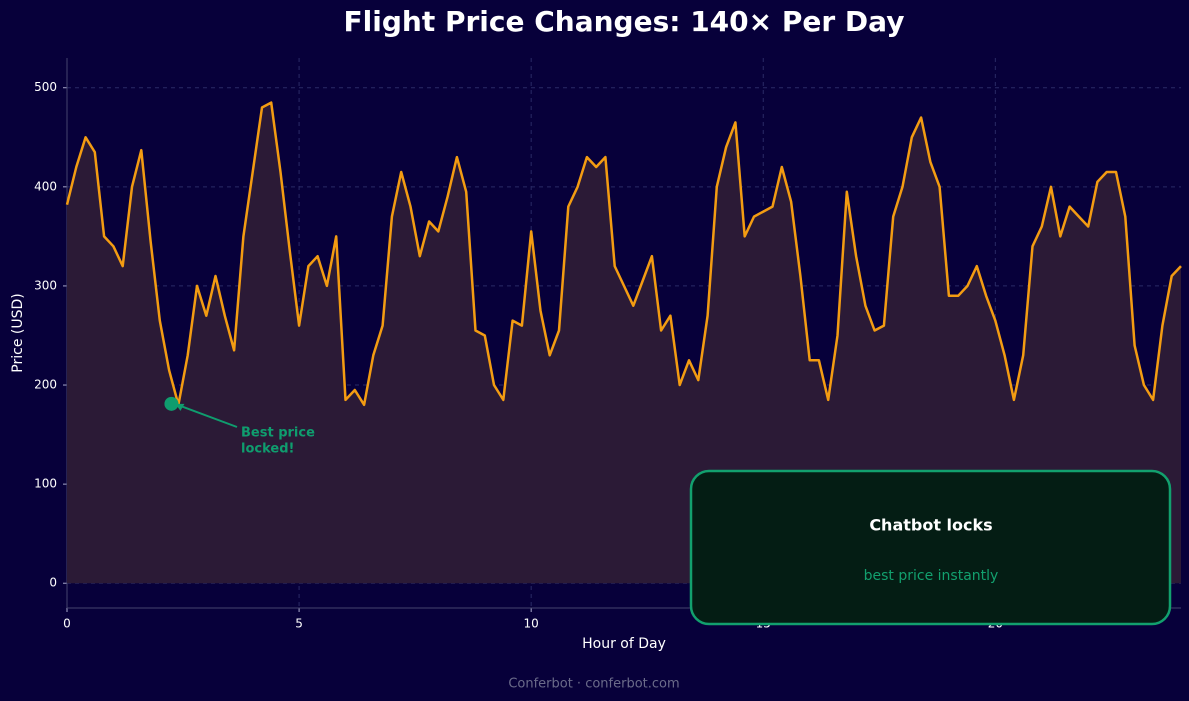 The image size is (1189, 701). What do you see at coordinates (67, 624) in the screenshot?
I see `x-tick-label: 0` at bounding box center [67, 624].